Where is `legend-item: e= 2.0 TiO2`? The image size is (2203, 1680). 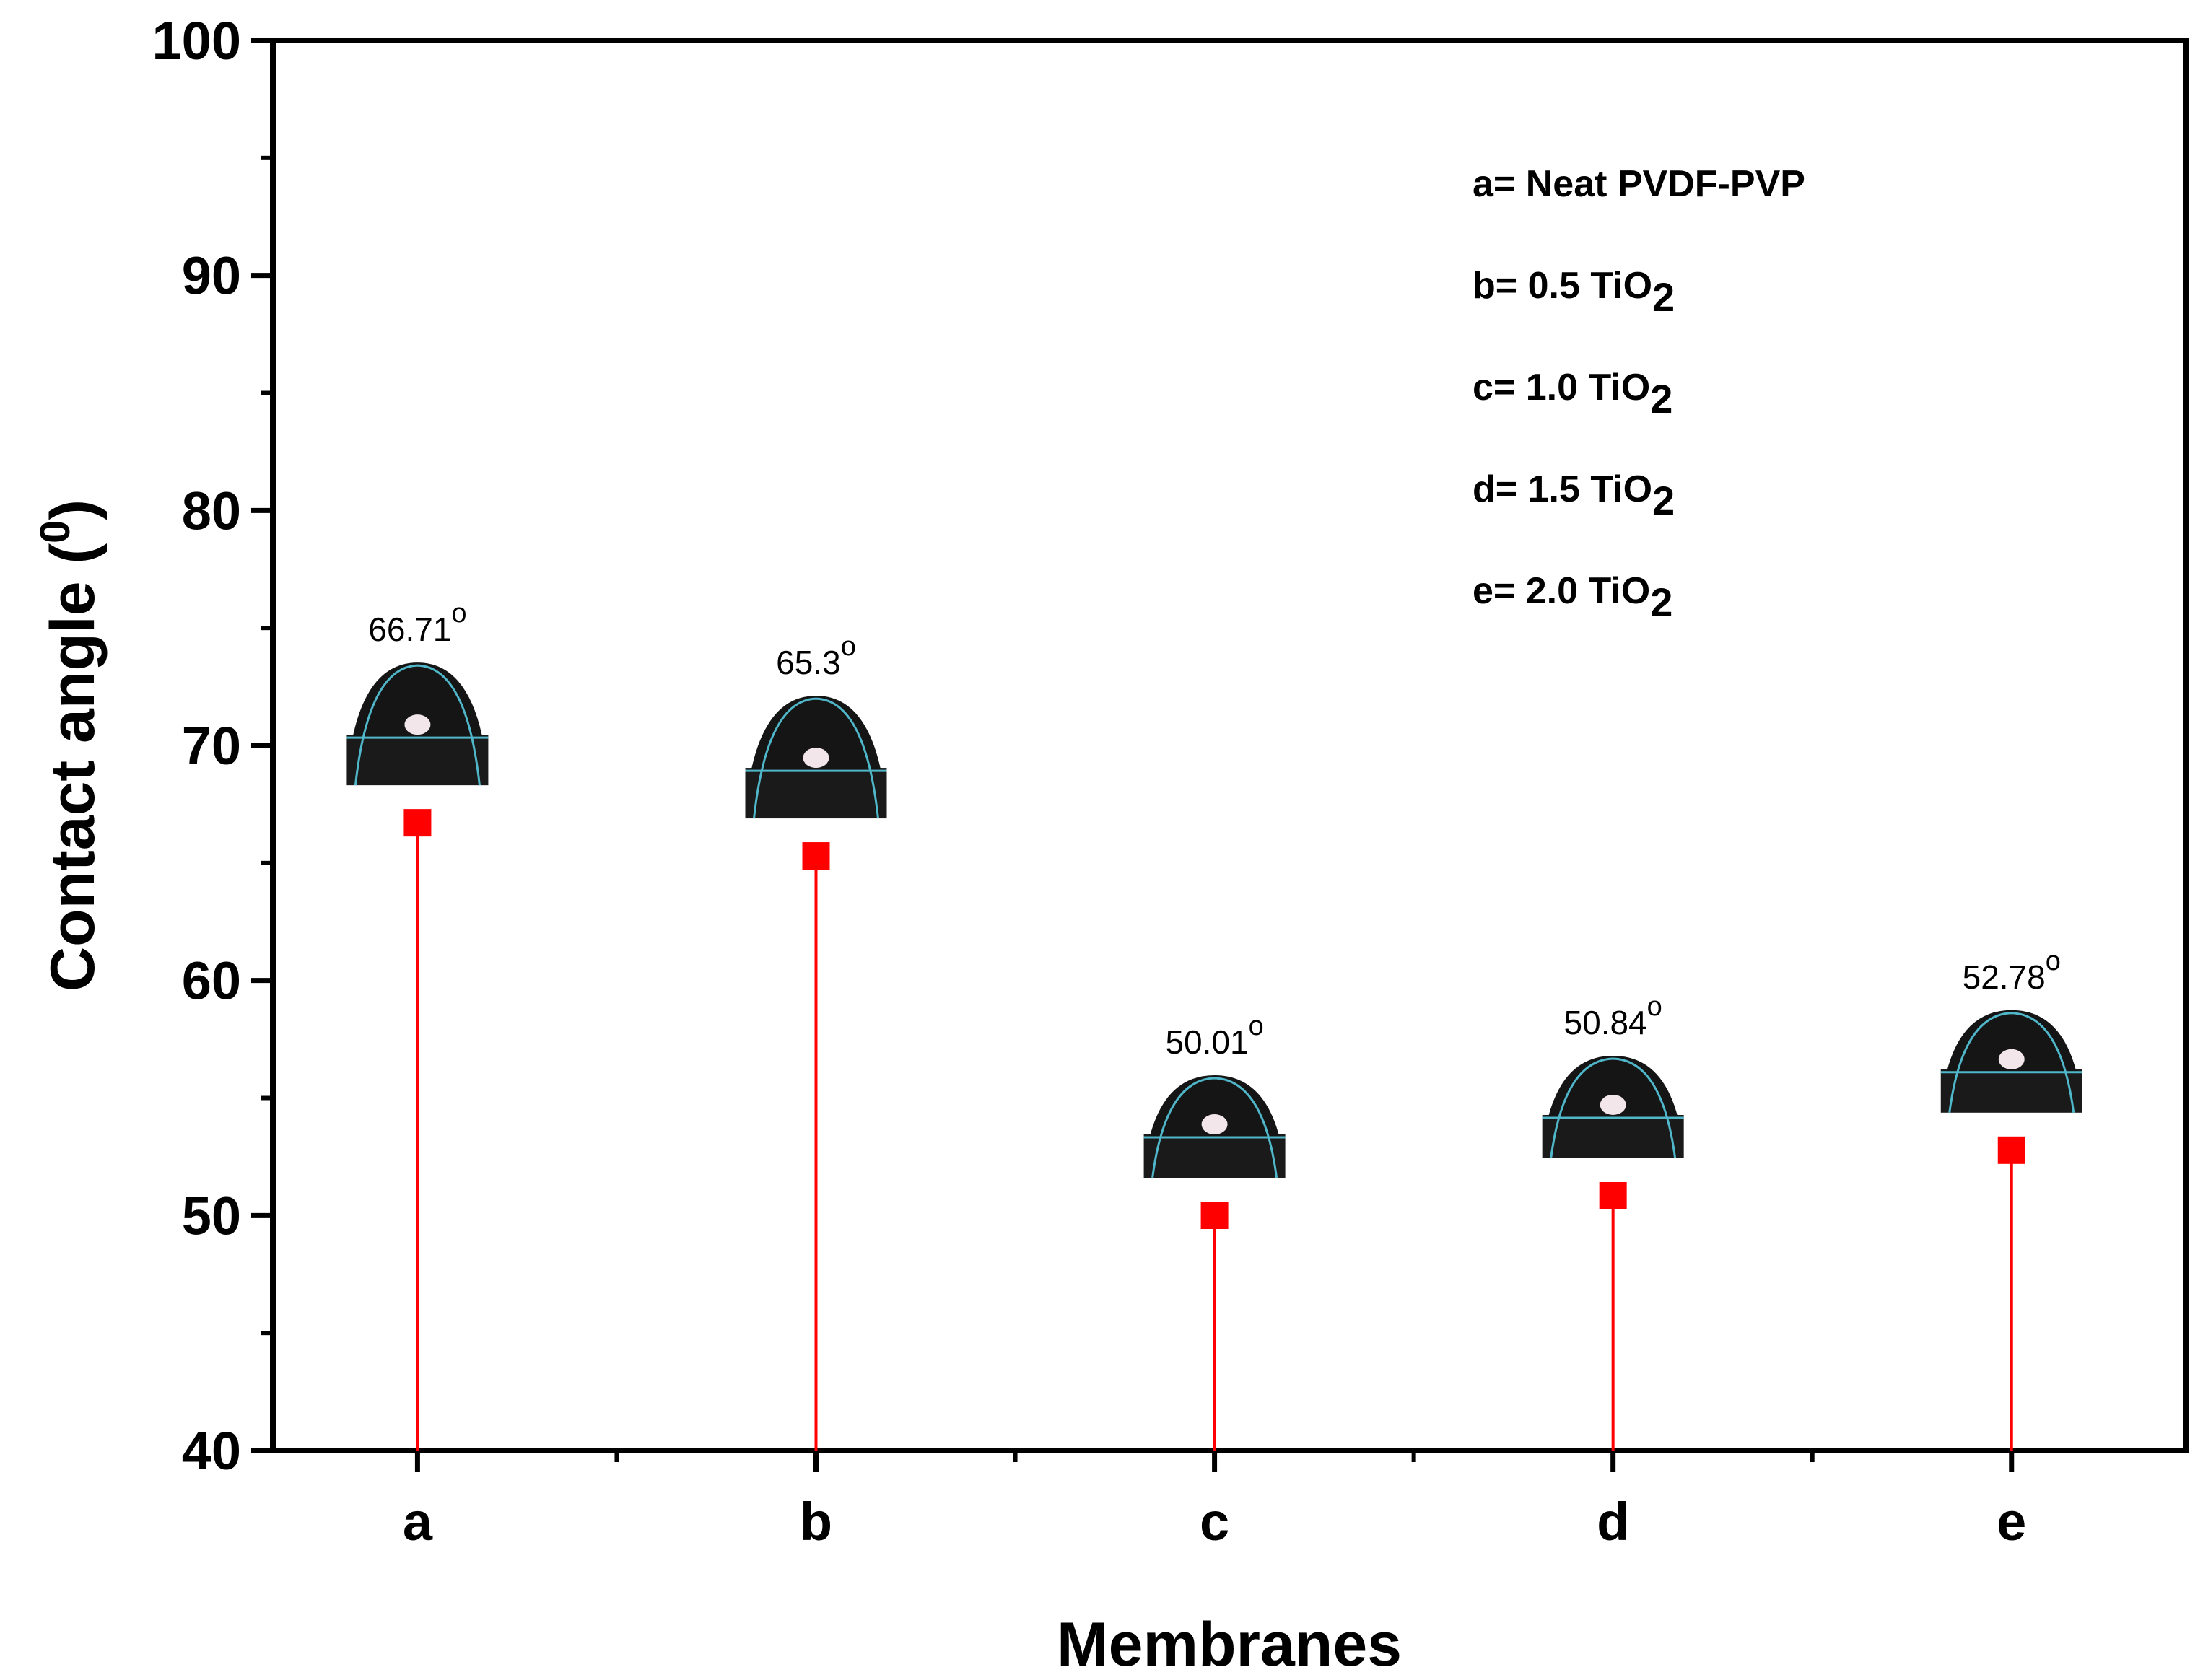
legend-item: e= 2.0 TiO2 is located at coordinates (1573, 597).